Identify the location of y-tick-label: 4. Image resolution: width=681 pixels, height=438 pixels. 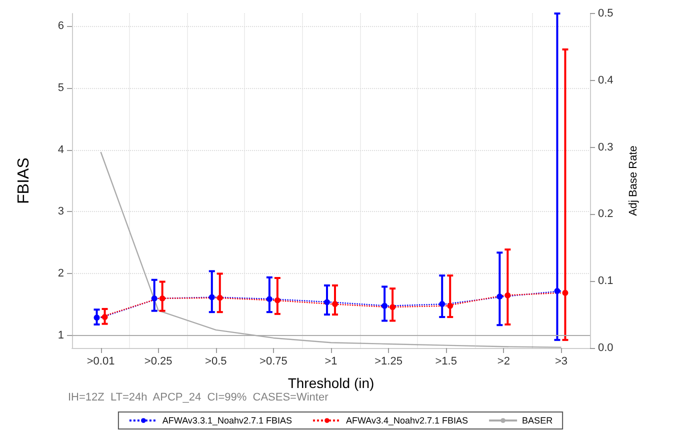
(61, 150).